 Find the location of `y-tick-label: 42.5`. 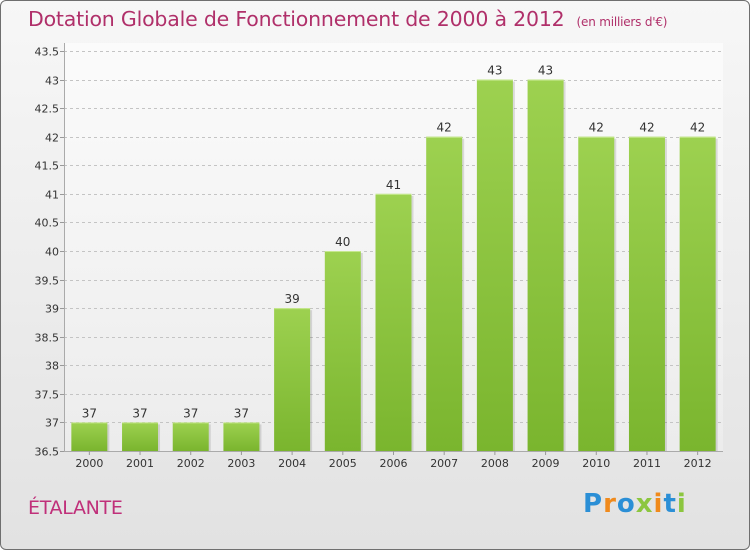

y-tick-label: 42.5 is located at coordinates (47, 109).